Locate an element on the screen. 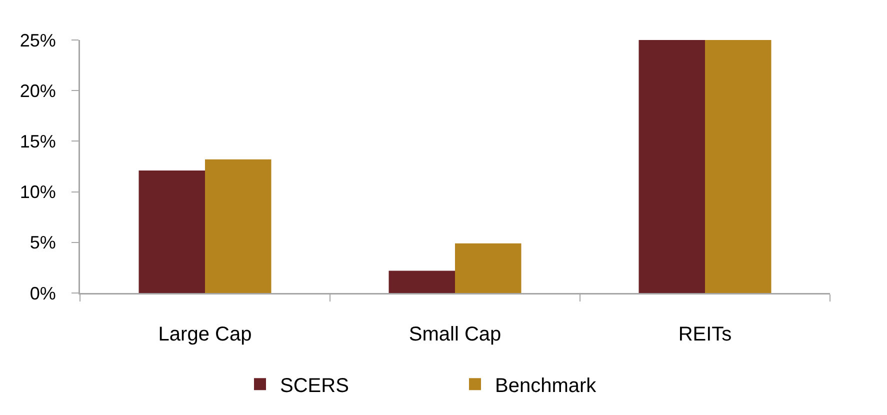  y-tick-label: 15% is located at coordinates (38, 142).